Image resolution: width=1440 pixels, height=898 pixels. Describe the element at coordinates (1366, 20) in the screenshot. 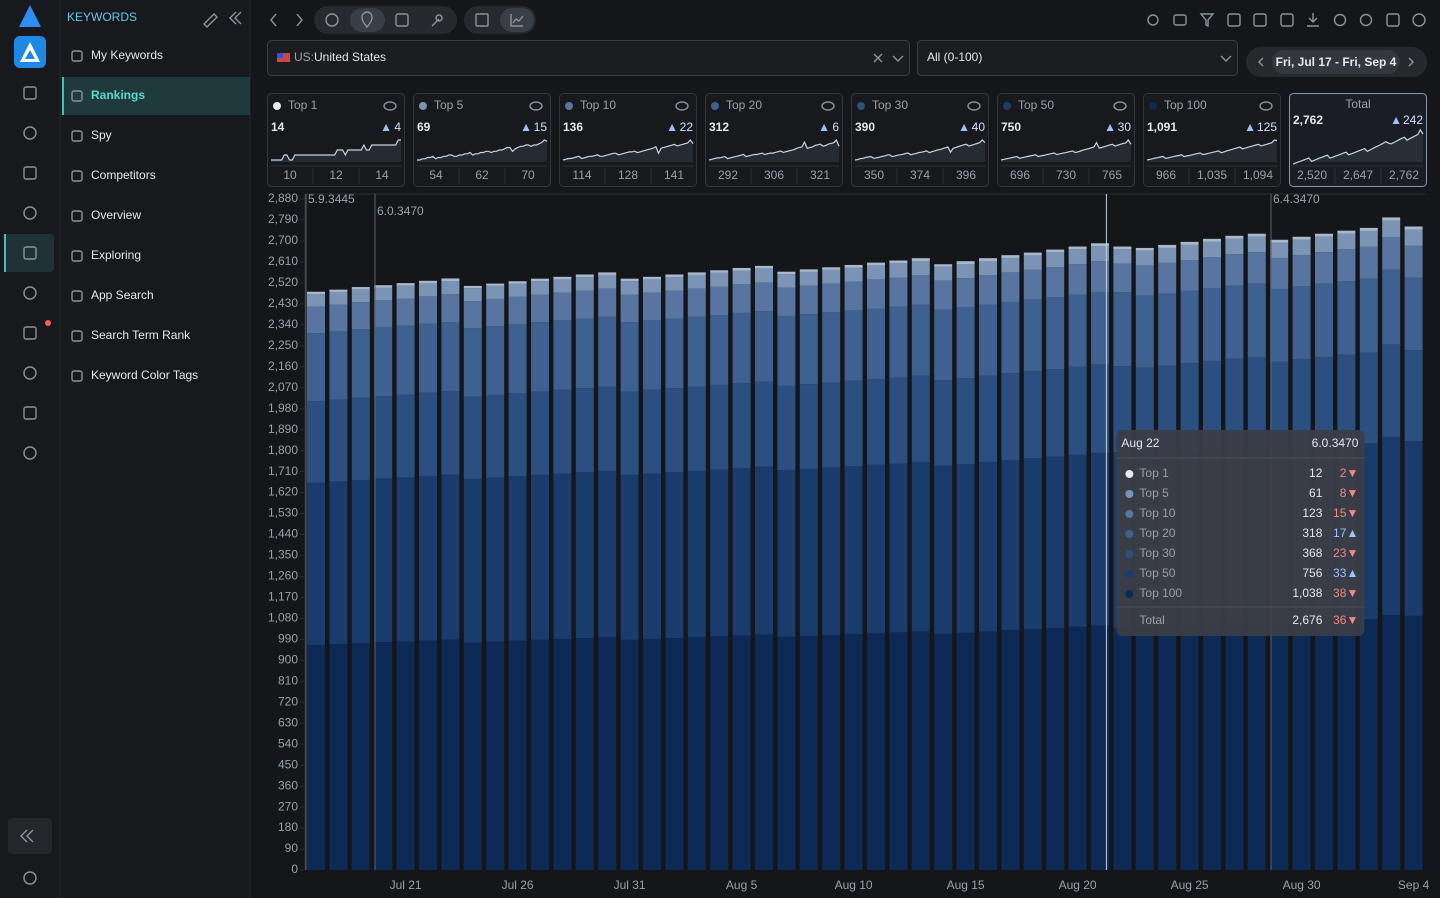

I see `settings-icon` at that location.